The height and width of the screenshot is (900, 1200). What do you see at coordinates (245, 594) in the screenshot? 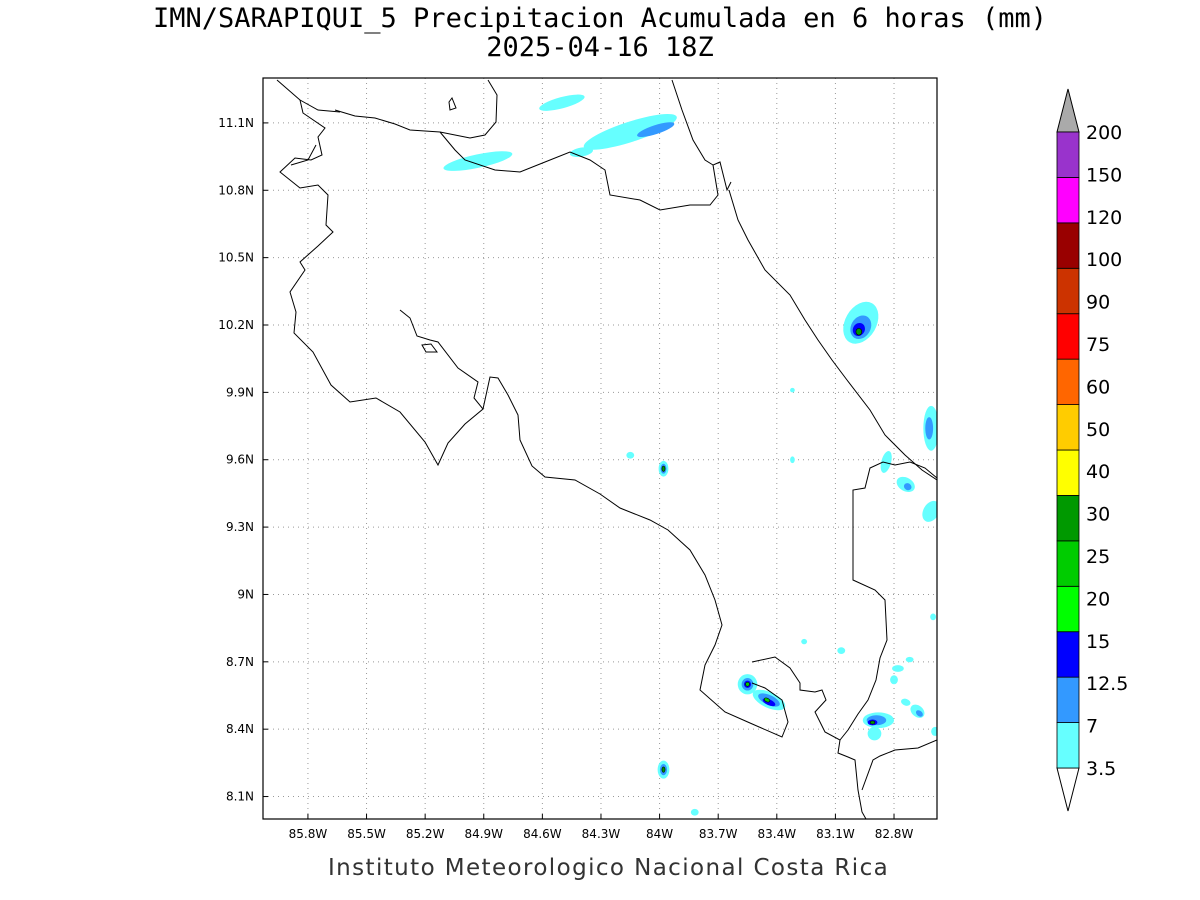
I see `tick-label-lat: 9N` at bounding box center [245, 594].